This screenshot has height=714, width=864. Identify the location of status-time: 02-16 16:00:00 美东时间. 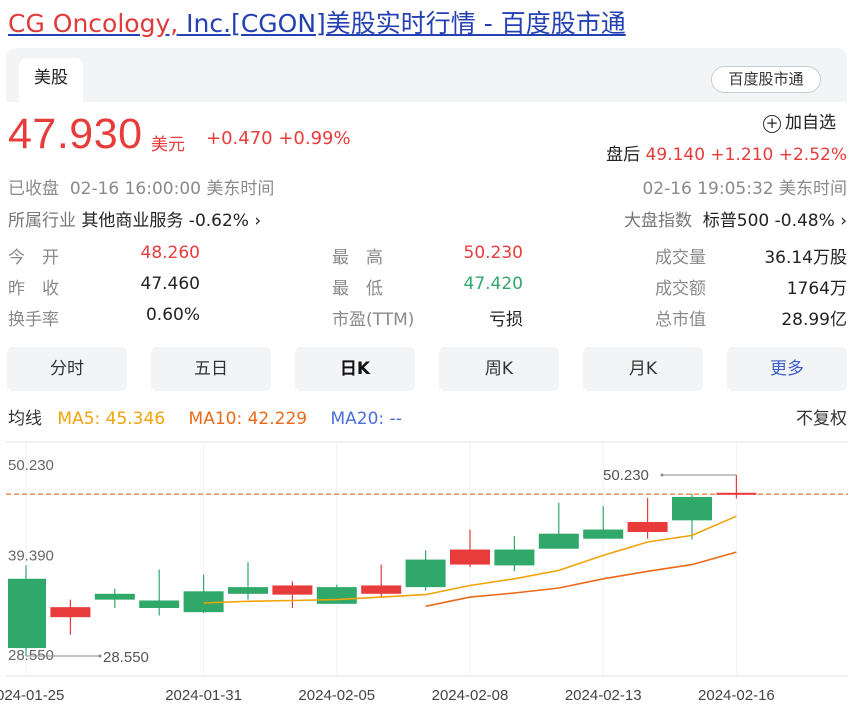
(172, 189).